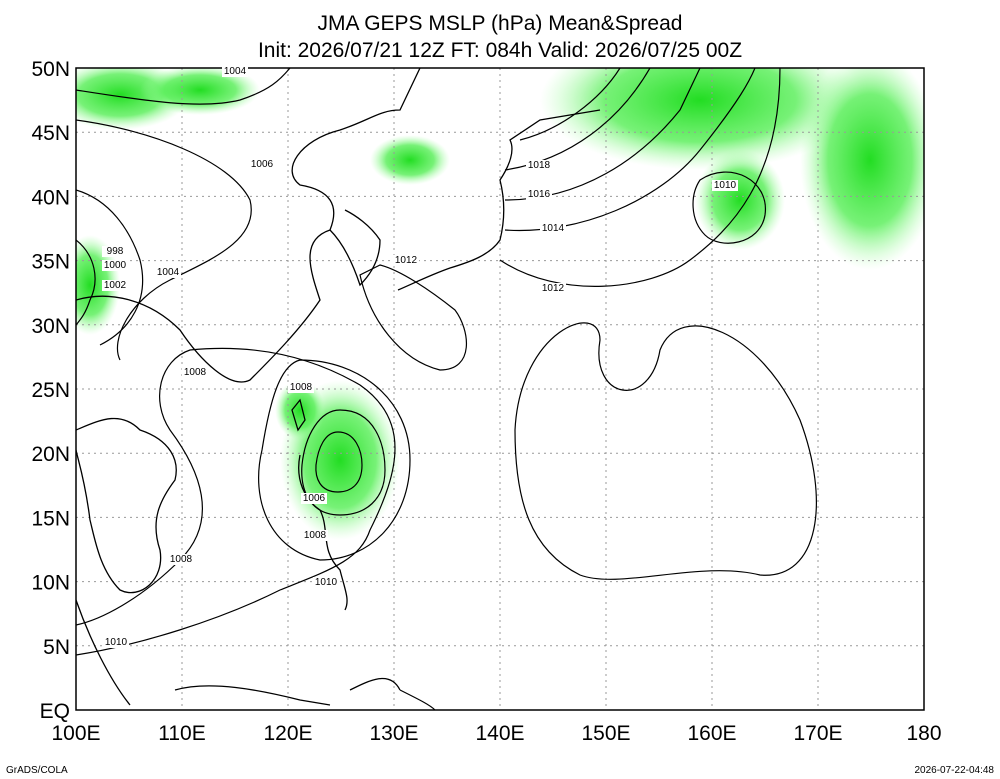  What do you see at coordinates (287, 733) in the screenshot?
I see `lon-label: 120E` at bounding box center [287, 733].